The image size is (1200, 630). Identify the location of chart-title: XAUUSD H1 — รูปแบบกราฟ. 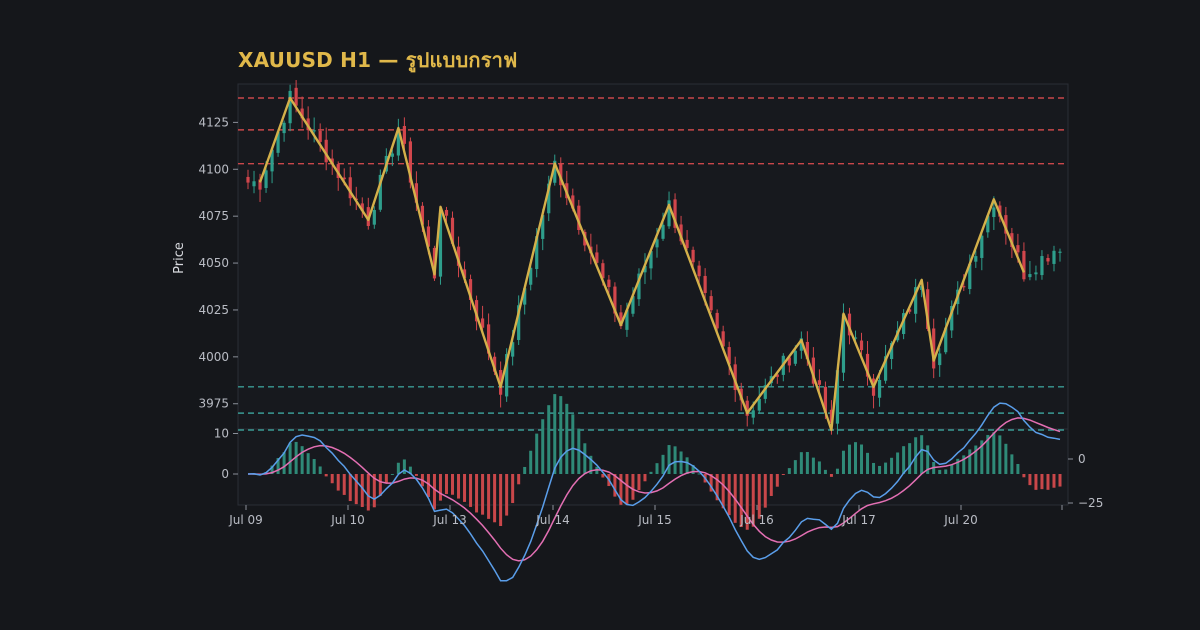
(378, 60).